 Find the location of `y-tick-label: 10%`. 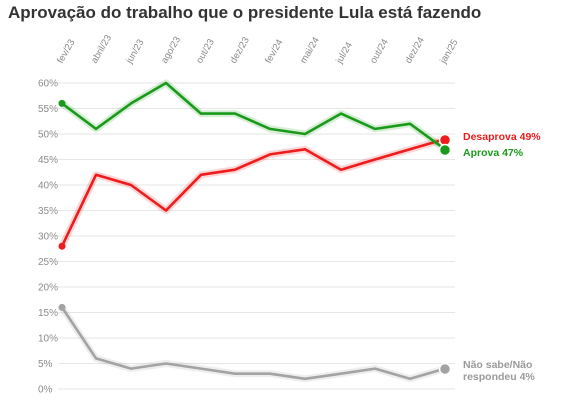

y-tick-label: 10% is located at coordinates (48, 339).